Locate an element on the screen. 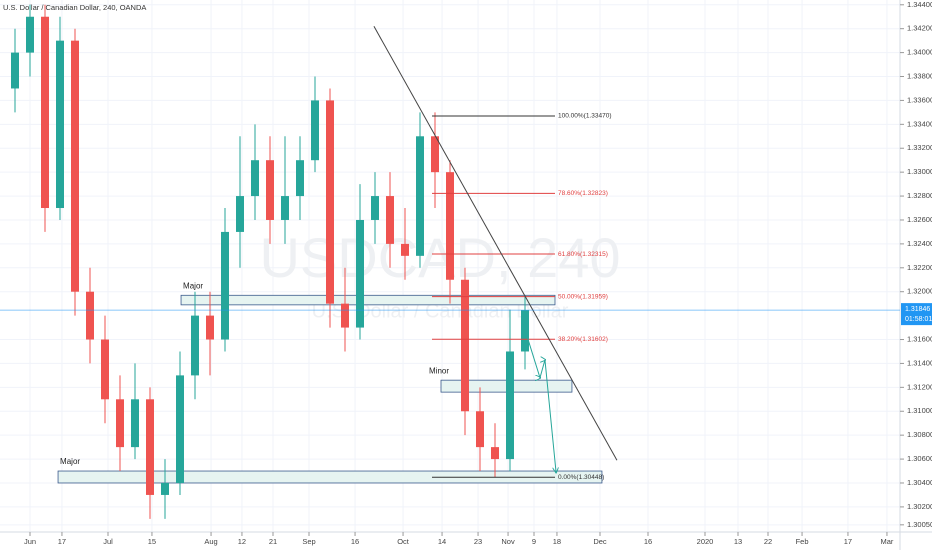  x-tick-label: Jul is located at coordinates (108, 541).